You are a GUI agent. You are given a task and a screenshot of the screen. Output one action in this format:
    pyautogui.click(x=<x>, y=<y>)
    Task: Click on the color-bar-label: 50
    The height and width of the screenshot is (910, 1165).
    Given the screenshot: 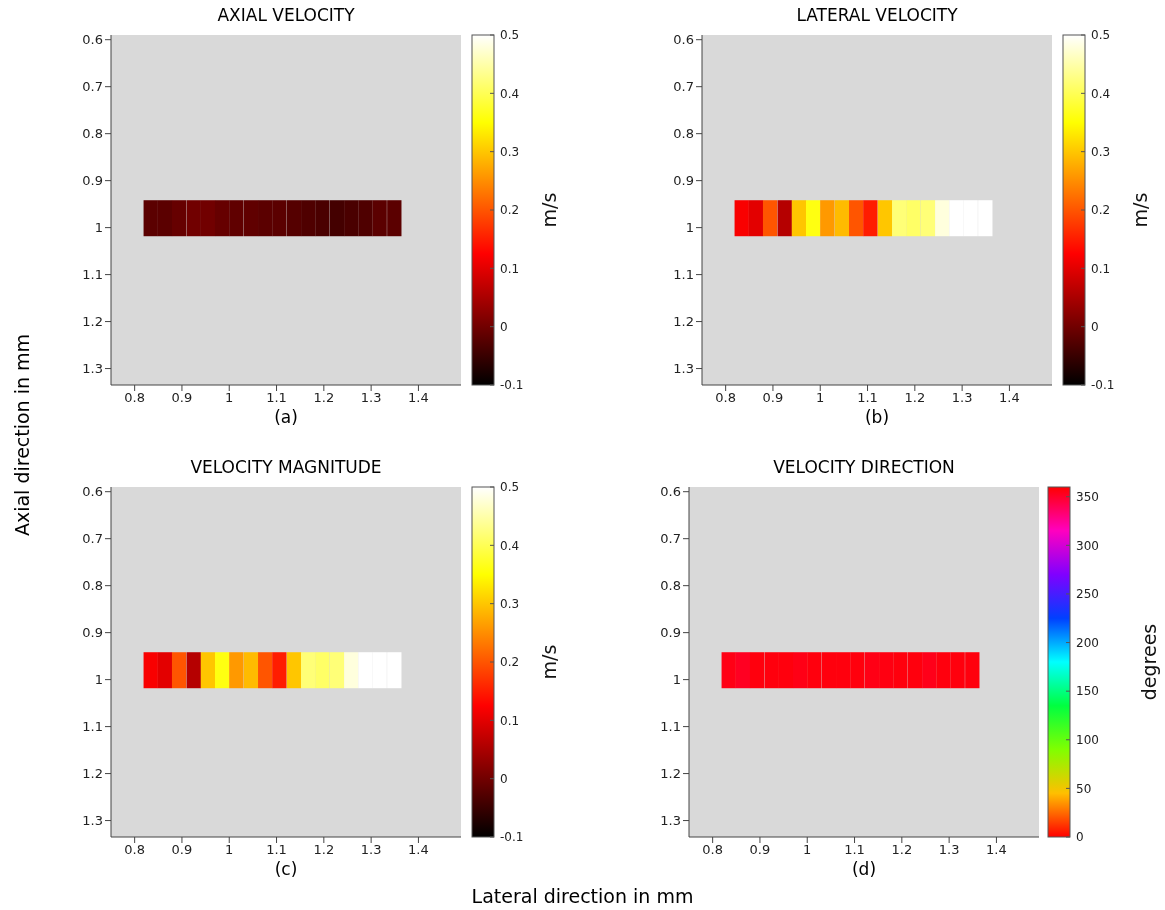 What is the action you would take?
    pyautogui.click(x=1084, y=788)
    